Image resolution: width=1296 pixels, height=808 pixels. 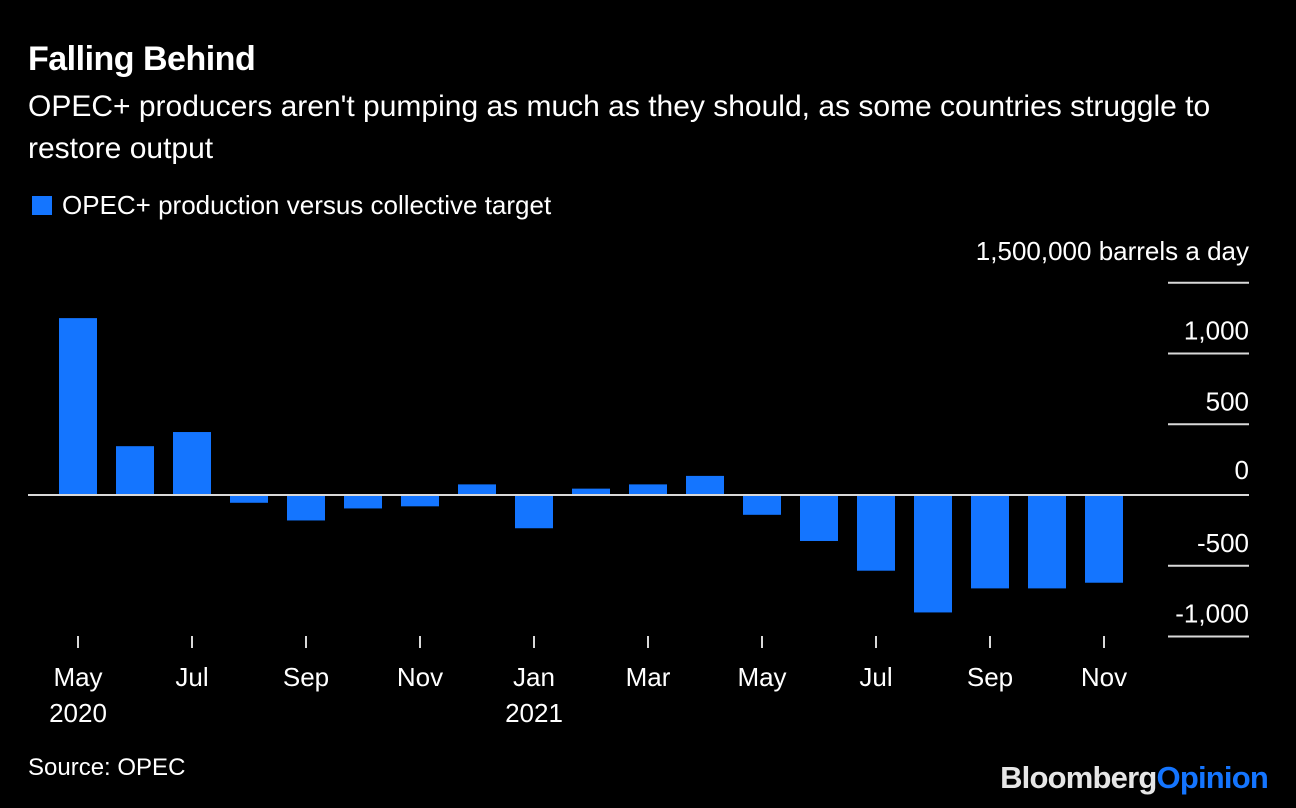 What do you see at coordinates (306, 508) in the screenshot?
I see `bar-sep-2020` at bounding box center [306, 508].